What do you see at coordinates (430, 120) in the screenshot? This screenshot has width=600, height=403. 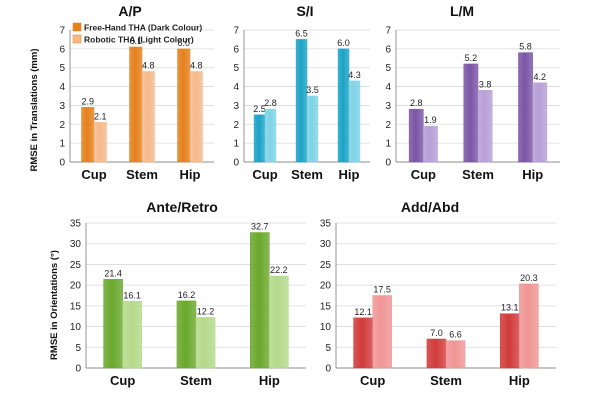 I see `data-label: 1.9` at bounding box center [430, 120].